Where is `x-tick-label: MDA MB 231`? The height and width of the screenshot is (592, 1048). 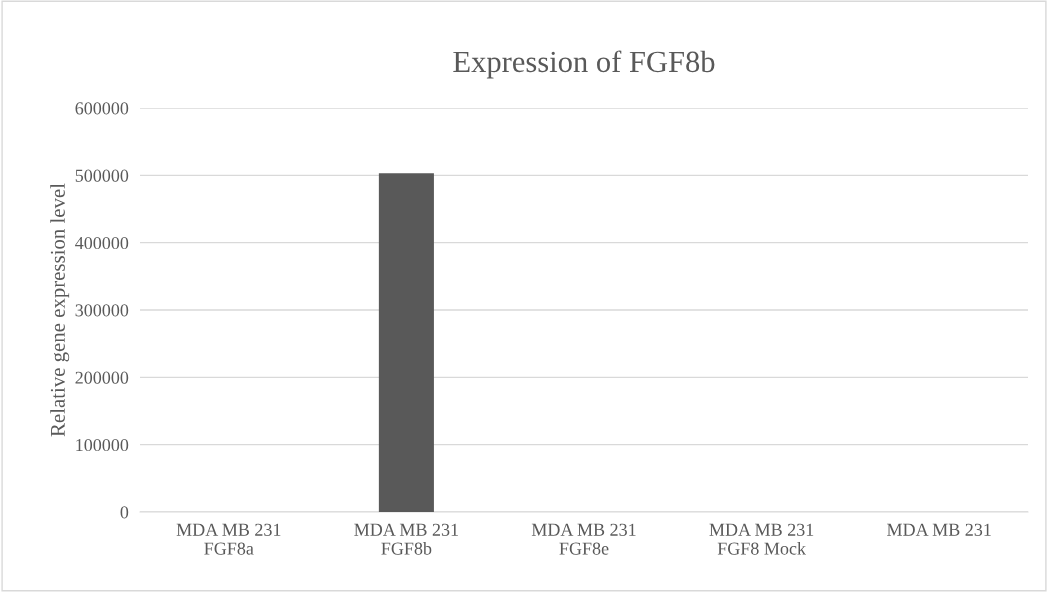 x-tick-label: MDA MB 231 is located at coordinates (939, 529).